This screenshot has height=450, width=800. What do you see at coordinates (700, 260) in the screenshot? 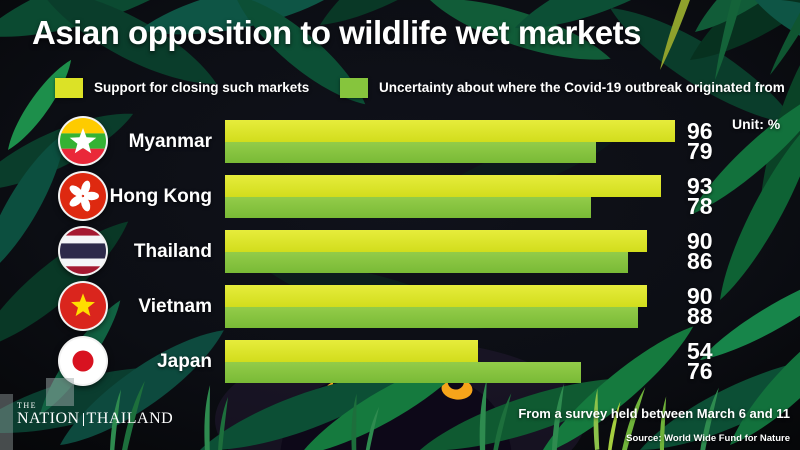
I see `uncertainty-value: 86` at bounding box center [700, 260].